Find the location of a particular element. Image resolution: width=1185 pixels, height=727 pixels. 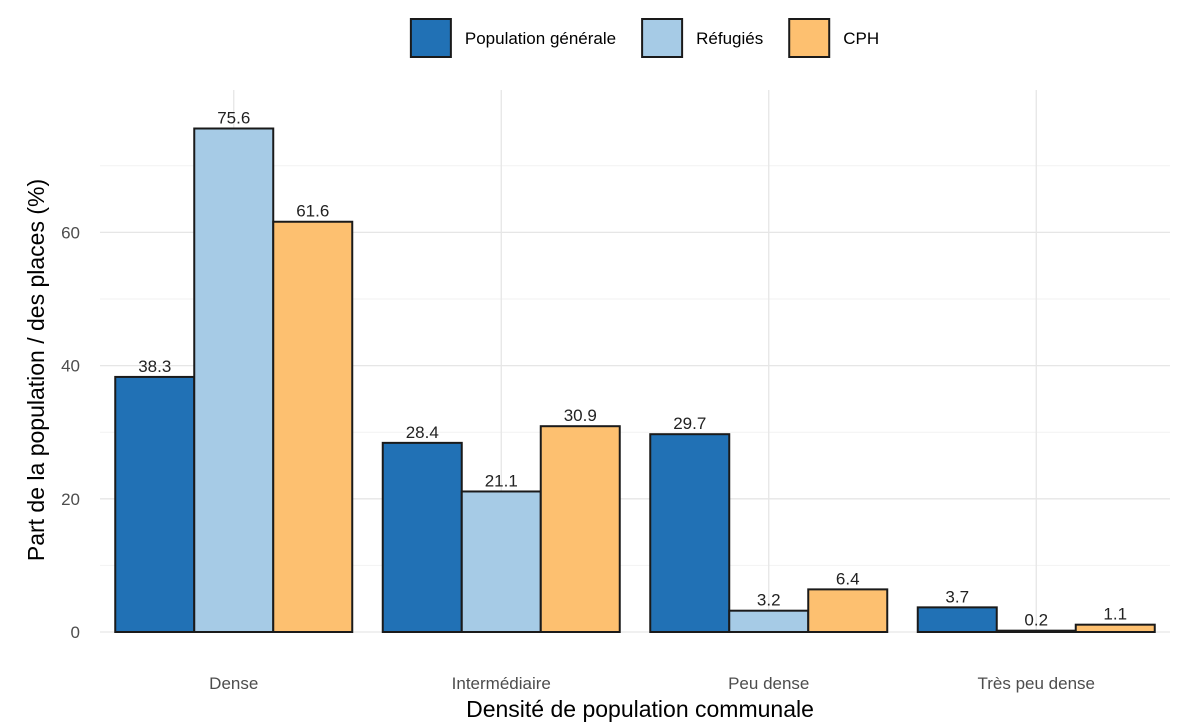

legend-item: Population générale is located at coordinates (512, 38).